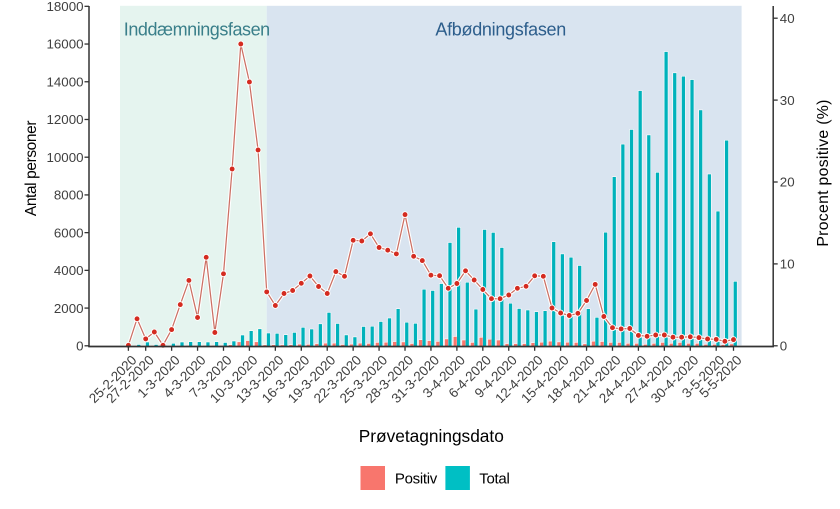  I want to click on svg-text: 4000, so click(69, 270).